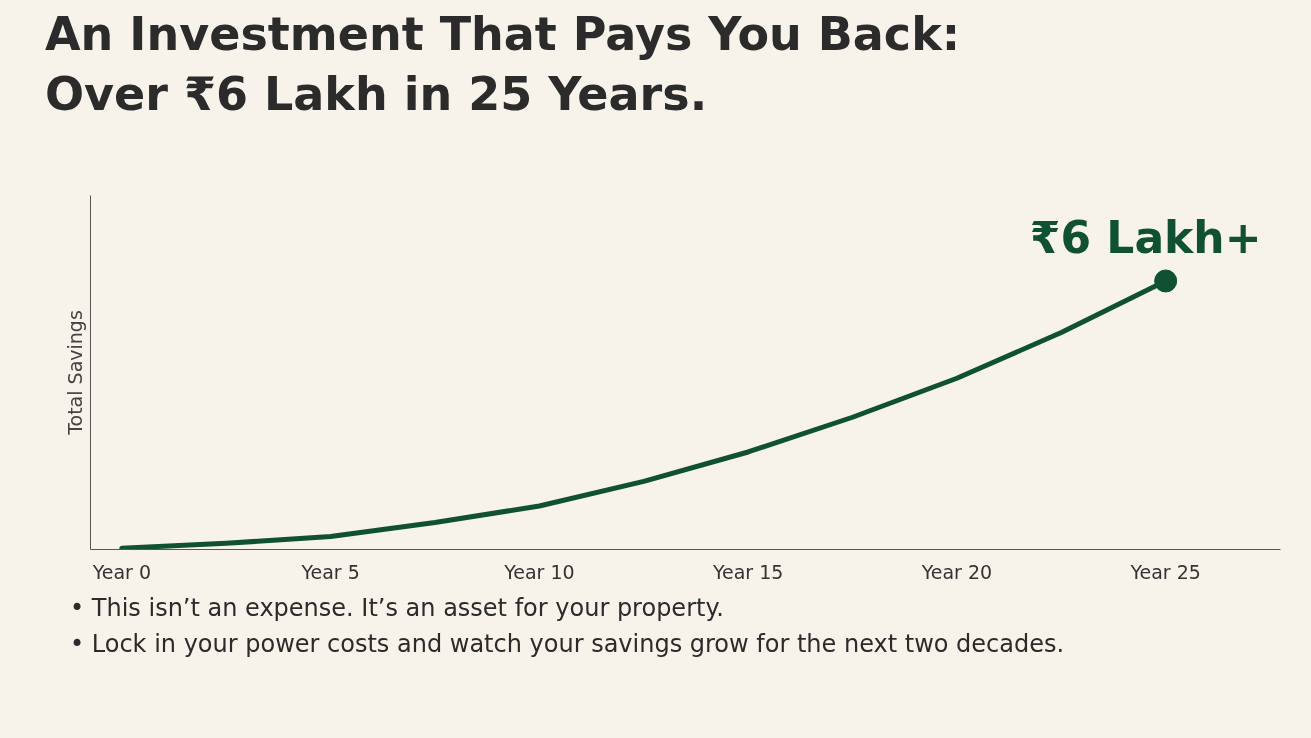 The width and height of the screenshot is (1311, 738). Describe the element at coordinates (539, 571) in the screenshot. I see `x-tick-label: Year 10` at that location.